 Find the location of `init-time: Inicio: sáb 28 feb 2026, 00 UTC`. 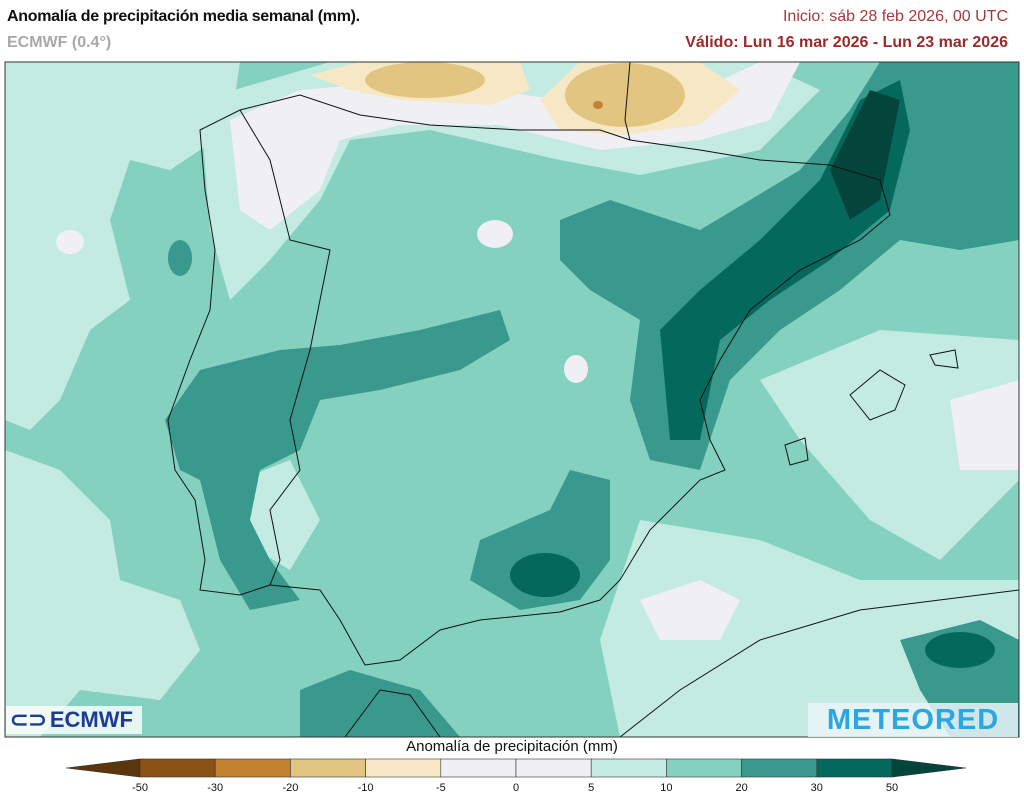

init-time: Inicio: sáb 28 feb 2026, 00 UTC is located at coordinates (895, 16).